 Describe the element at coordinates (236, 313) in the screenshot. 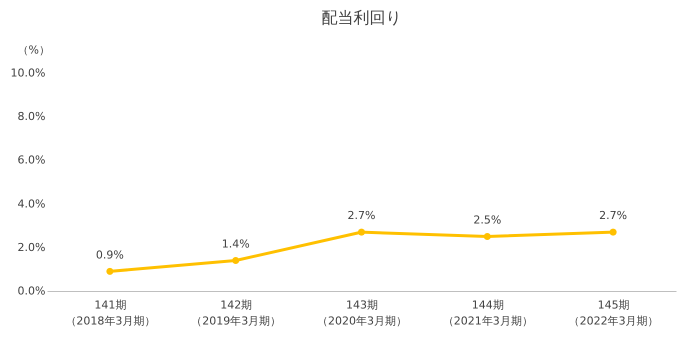

I see `x-tick-label: 142期（2019年3月期）` at that location.